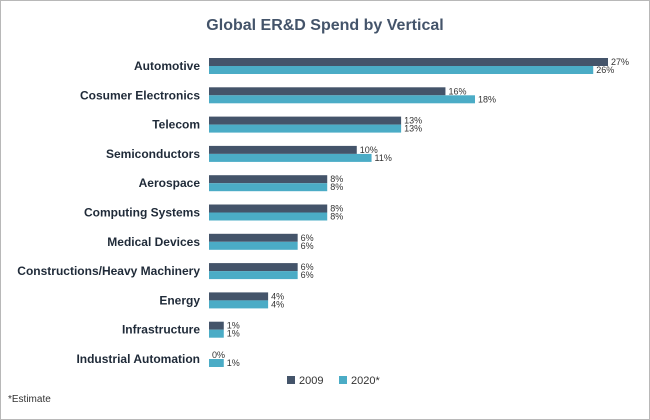  I want to click on data-label-medical-devices-2009: 6%, so click(307, 238).